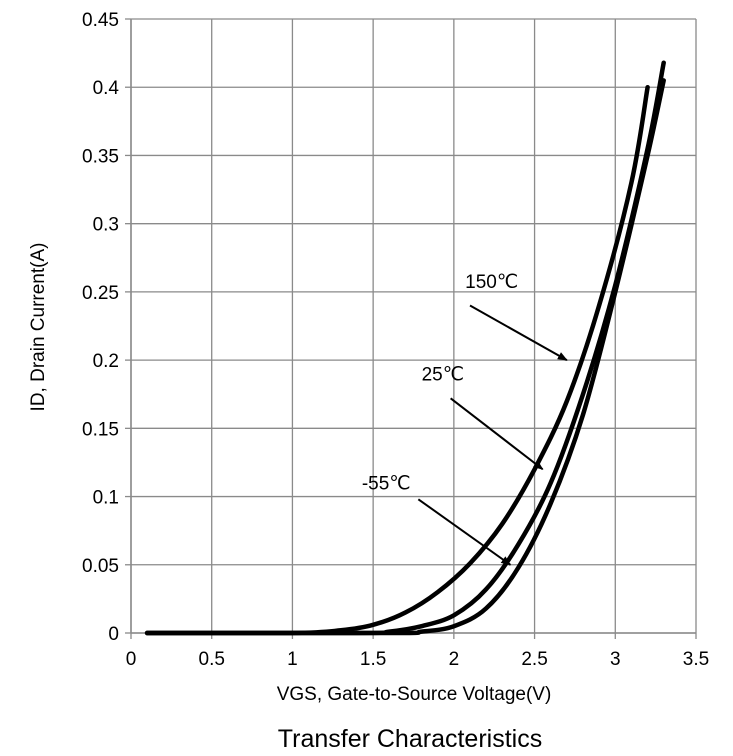 This screenshot has width=733, height=756. Describe the element at coordinates (454, 659) in the screenshot. I see `x-tick-label-4: 2` at that location.